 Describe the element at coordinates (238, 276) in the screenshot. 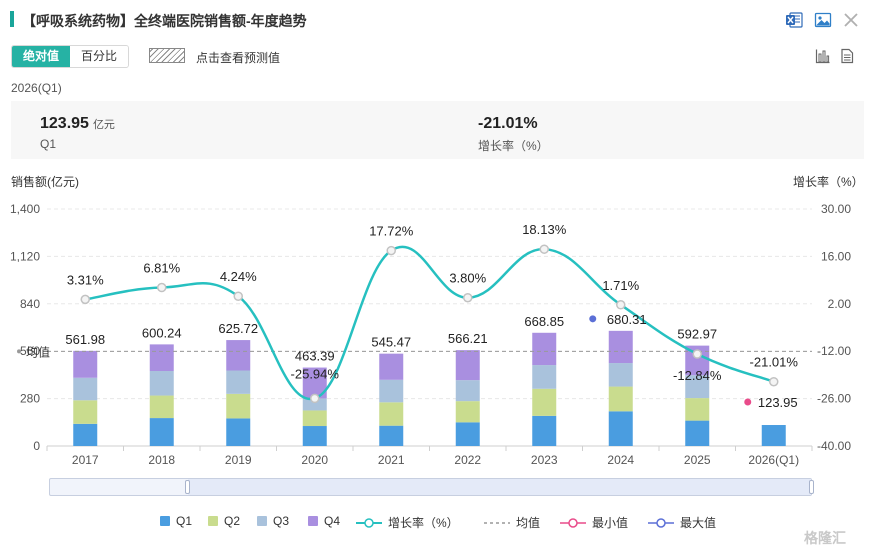

I see `growth-label: 4.24%` at that location.